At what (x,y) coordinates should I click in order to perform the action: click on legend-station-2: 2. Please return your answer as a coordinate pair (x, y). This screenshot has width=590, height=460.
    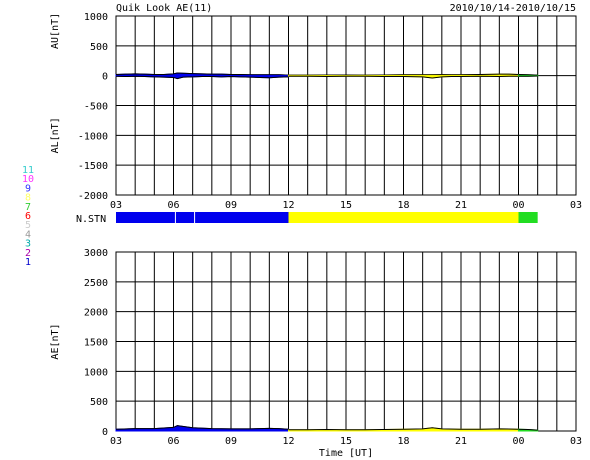
    Looking at the image, I should click on (28, 253).